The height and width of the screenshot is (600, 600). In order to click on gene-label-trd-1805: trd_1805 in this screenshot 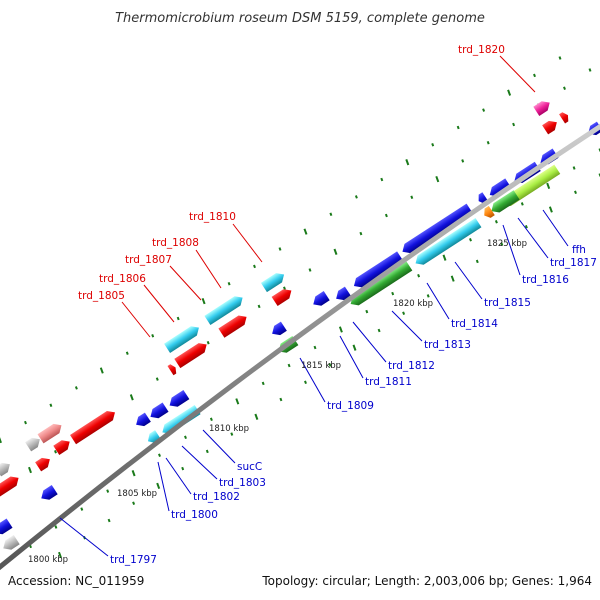, I will do `click(101, 296)`.